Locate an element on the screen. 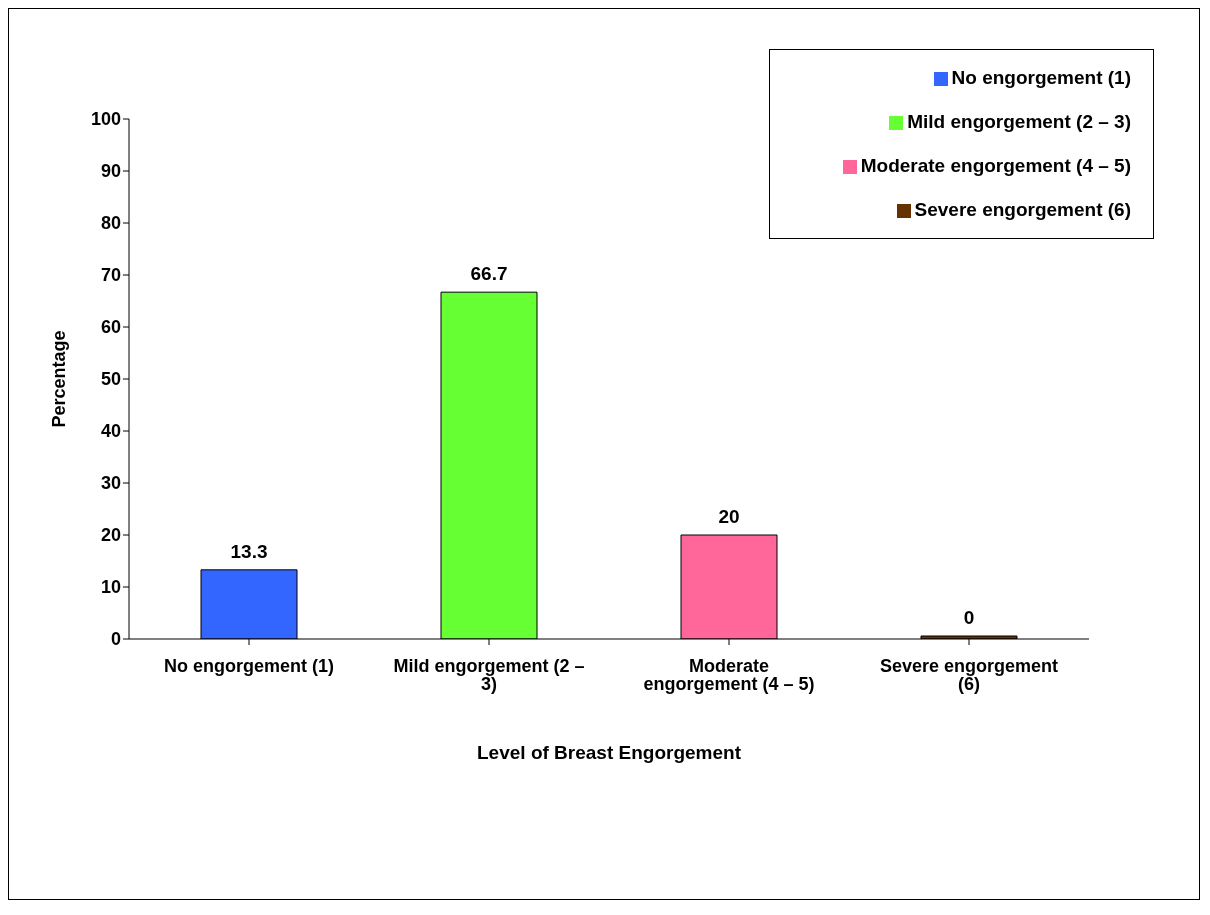  y-tick-label: 0 is located at coordinates (115, 639).